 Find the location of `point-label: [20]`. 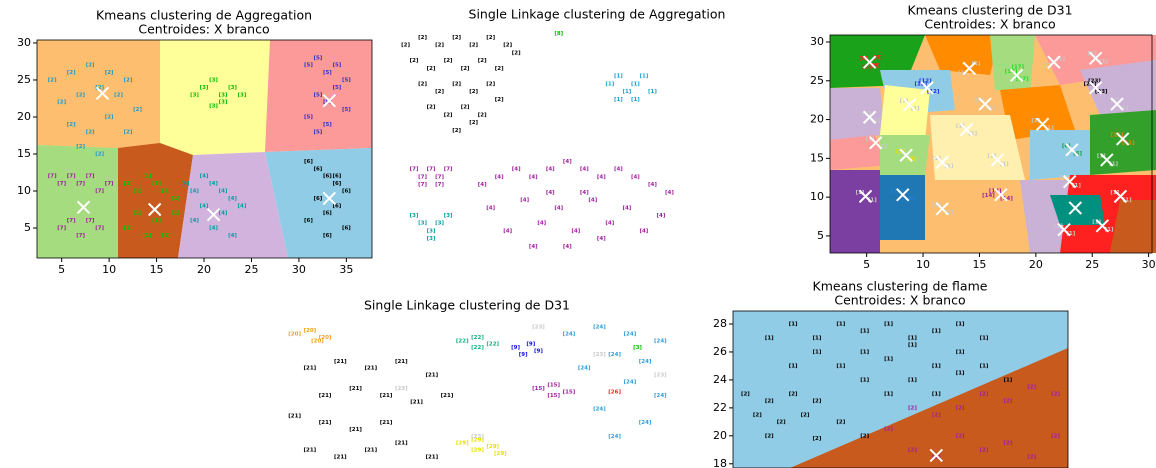

point-label: [20] is located at coordinates (310, 331).